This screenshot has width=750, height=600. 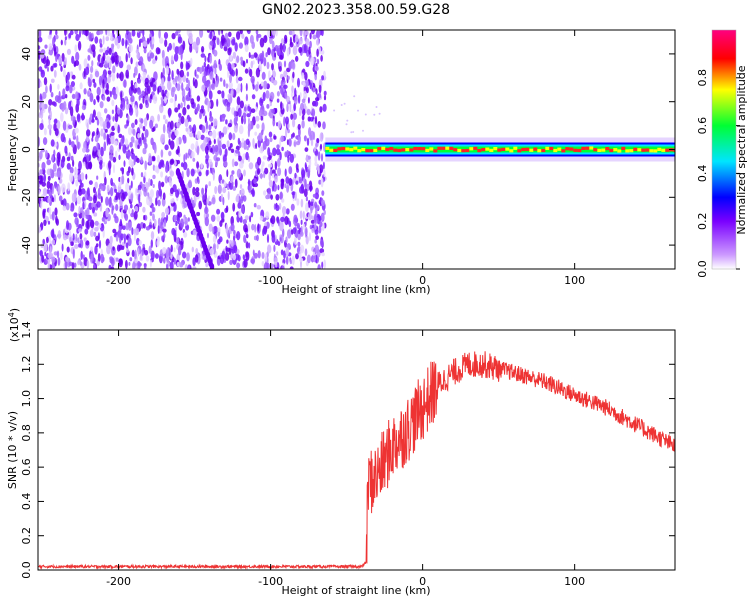 What do you see at coordinates (270, 581) in the screenshot?
I see `x-tick-label: -100` at bounding box center [270, 581].